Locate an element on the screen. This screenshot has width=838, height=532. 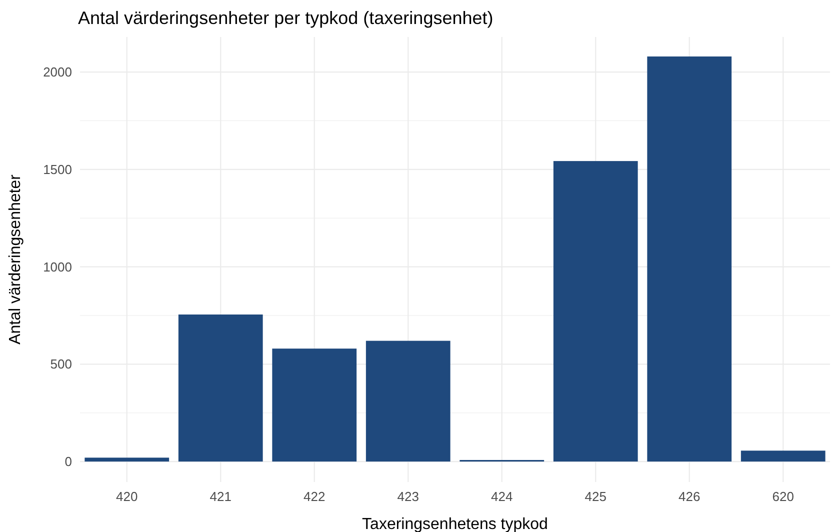
x-tick-label: 620 is located at coordinates (783, 496).